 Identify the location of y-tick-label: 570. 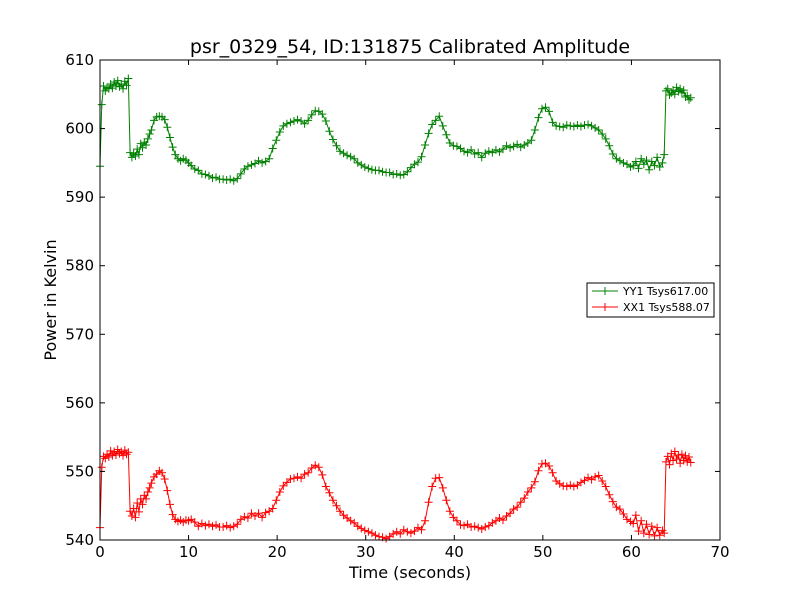
(79, 334).